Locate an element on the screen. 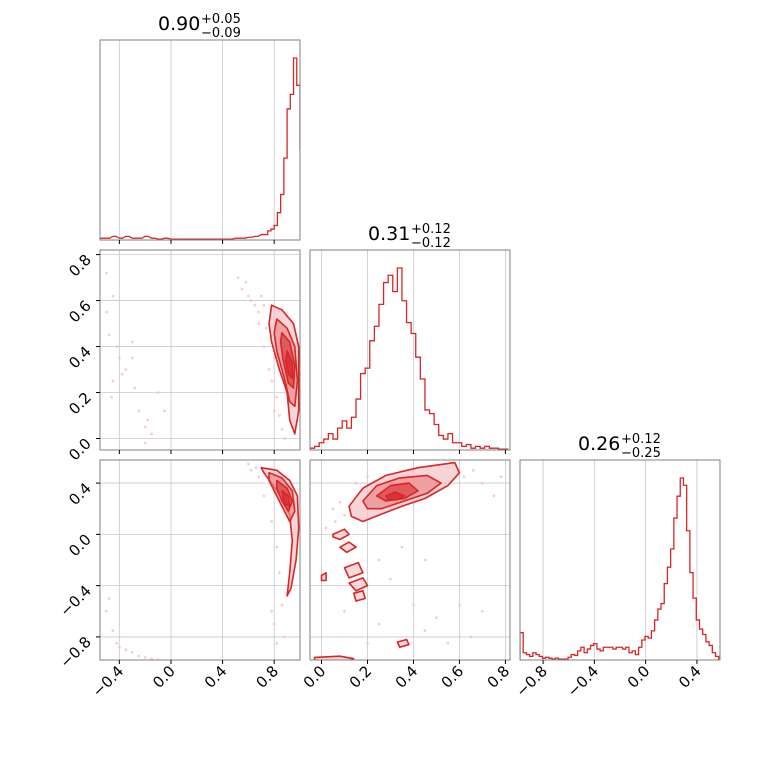 The width and height of the screenshot is (760, 760). y-tick-label: −0.4 is located at coordinates (75, 601).